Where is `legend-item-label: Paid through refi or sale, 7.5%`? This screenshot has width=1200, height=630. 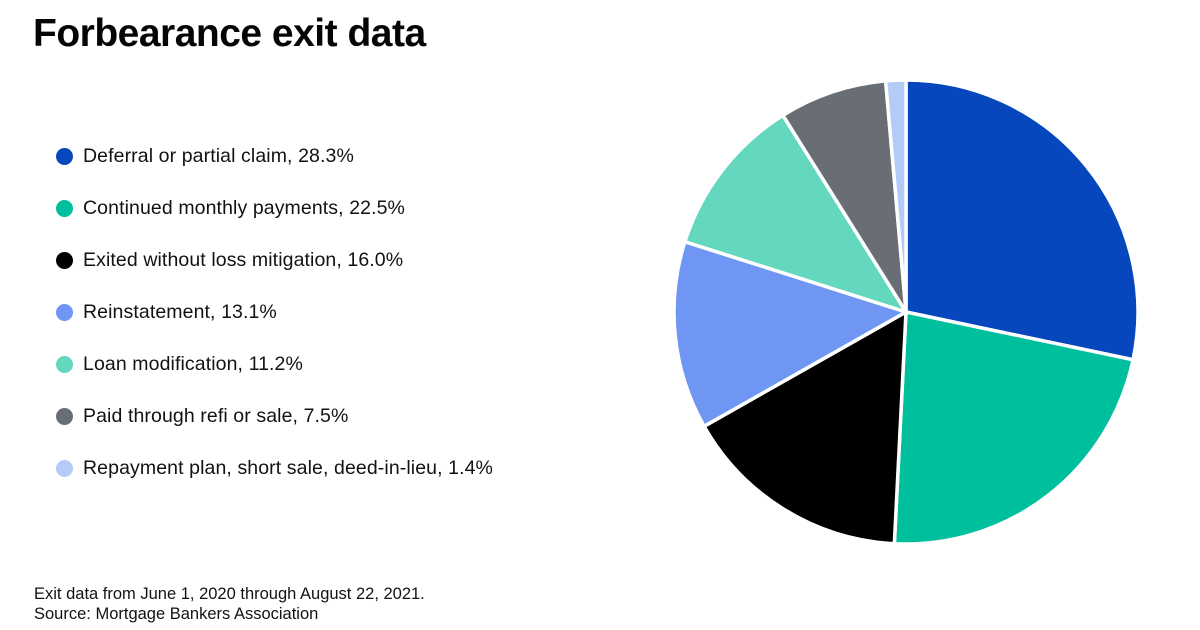 legend-item-label: Paid through refi or sale, 7.5% is located at coordinates (216, 415).